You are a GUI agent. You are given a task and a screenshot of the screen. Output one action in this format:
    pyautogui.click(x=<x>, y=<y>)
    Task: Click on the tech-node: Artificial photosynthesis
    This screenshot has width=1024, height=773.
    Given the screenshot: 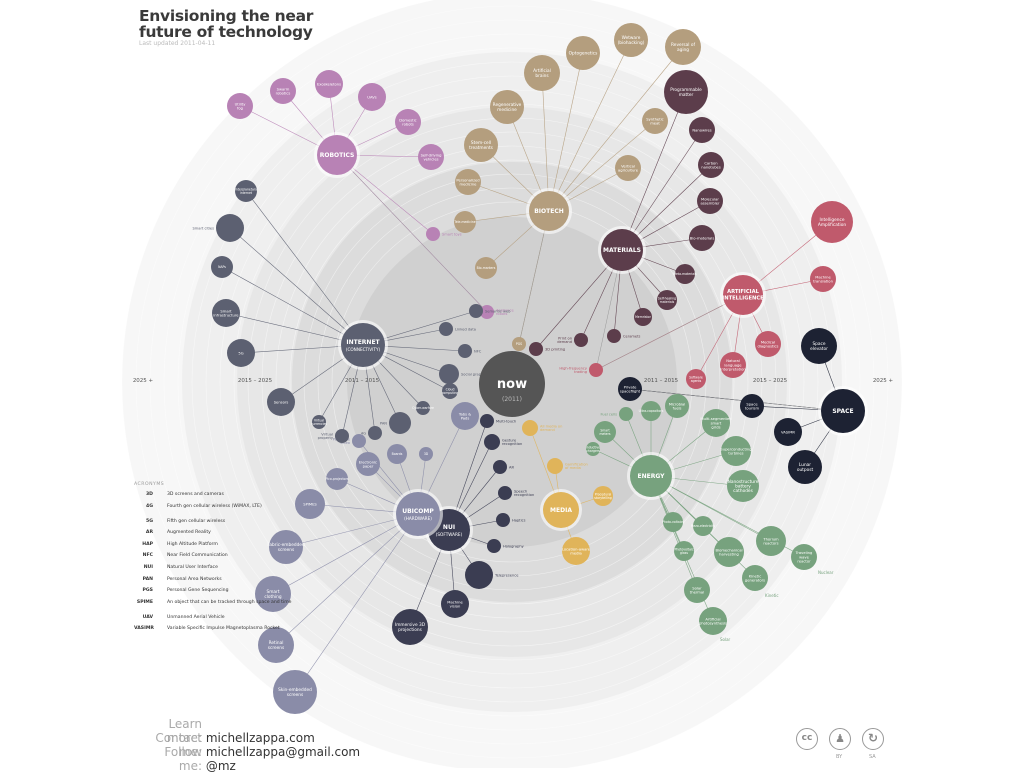 What is the action you would take?
    pyautogui.click(x=713, y=621)
    